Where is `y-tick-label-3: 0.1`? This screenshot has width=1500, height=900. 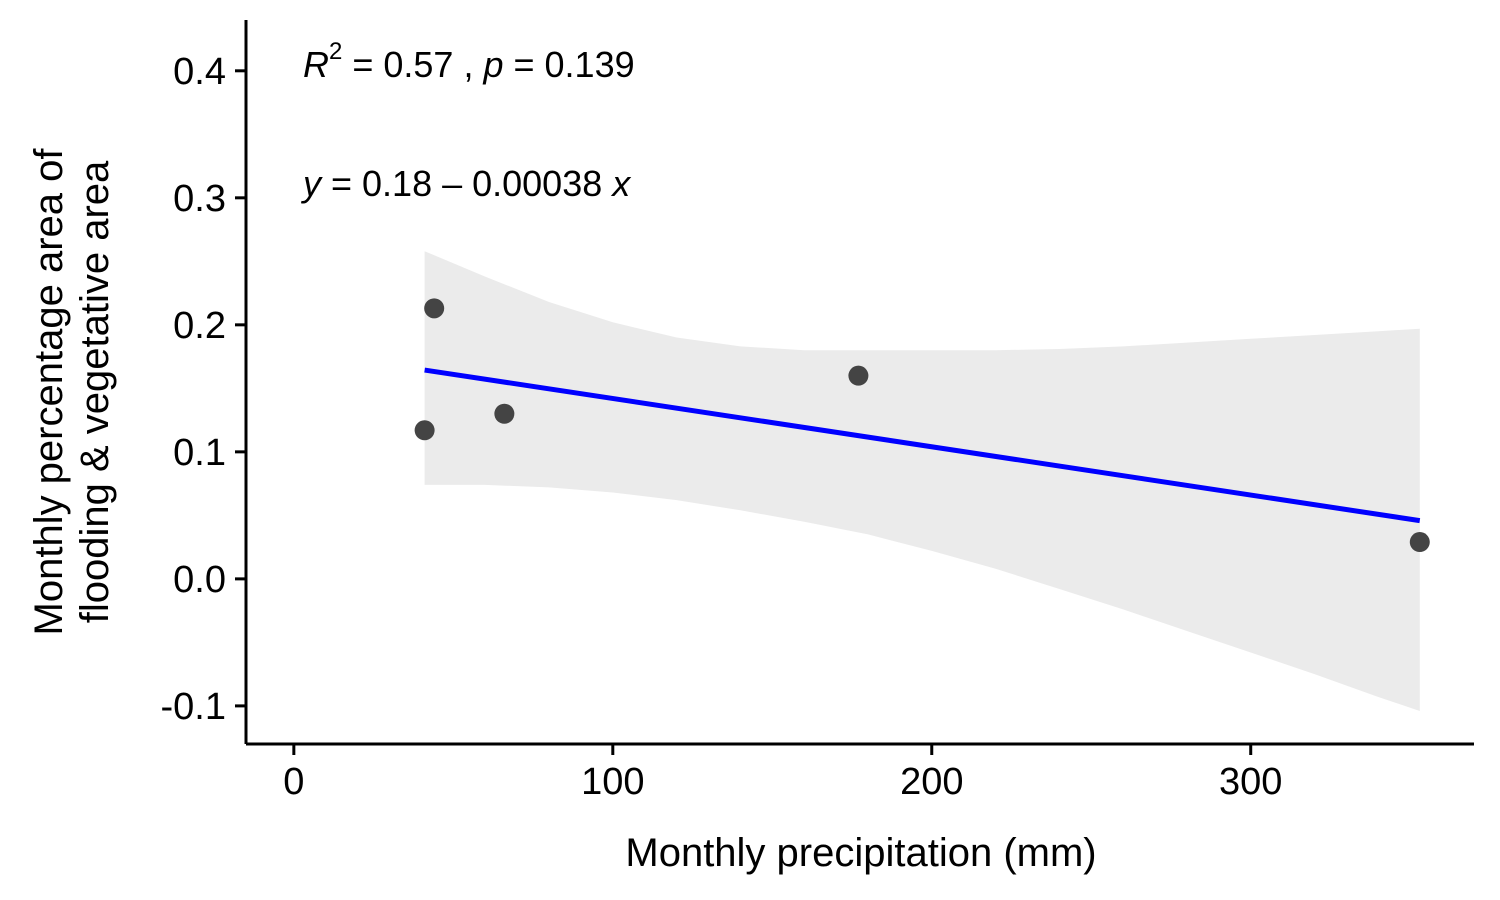 y-tick-label-3: 0.1 is located at coordinates (199, 453).